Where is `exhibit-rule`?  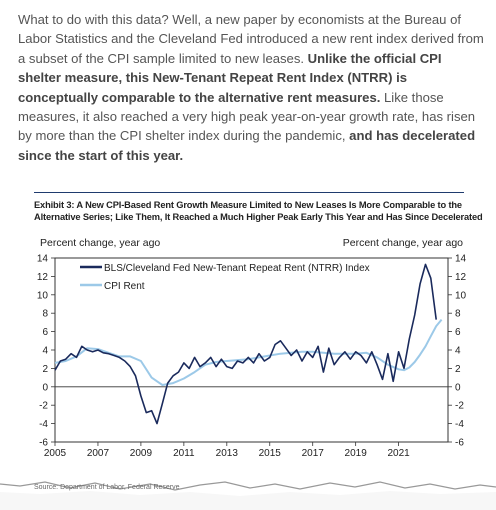
exhibit-rule is located at coordinates (249, 192).